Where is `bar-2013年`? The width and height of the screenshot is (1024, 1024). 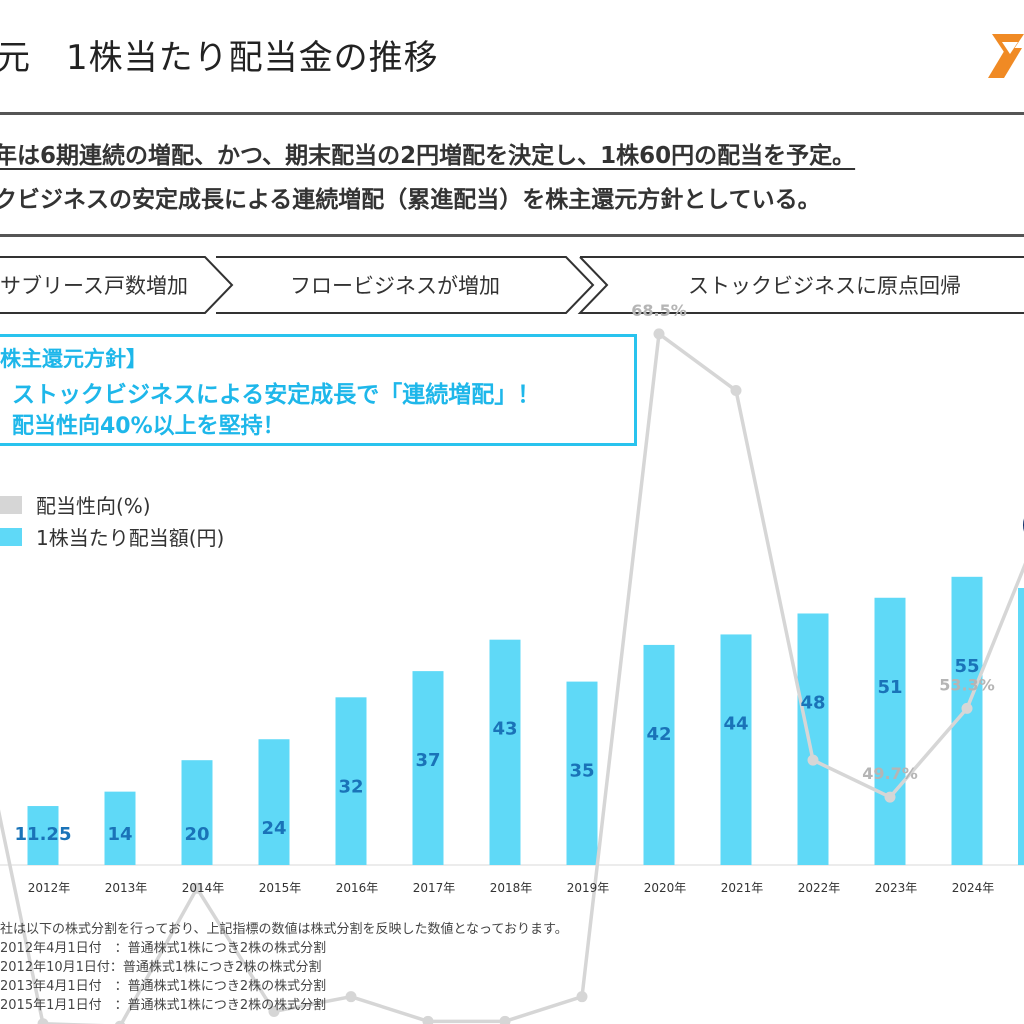
bar-2013年 is located at coordinates (120, 828).